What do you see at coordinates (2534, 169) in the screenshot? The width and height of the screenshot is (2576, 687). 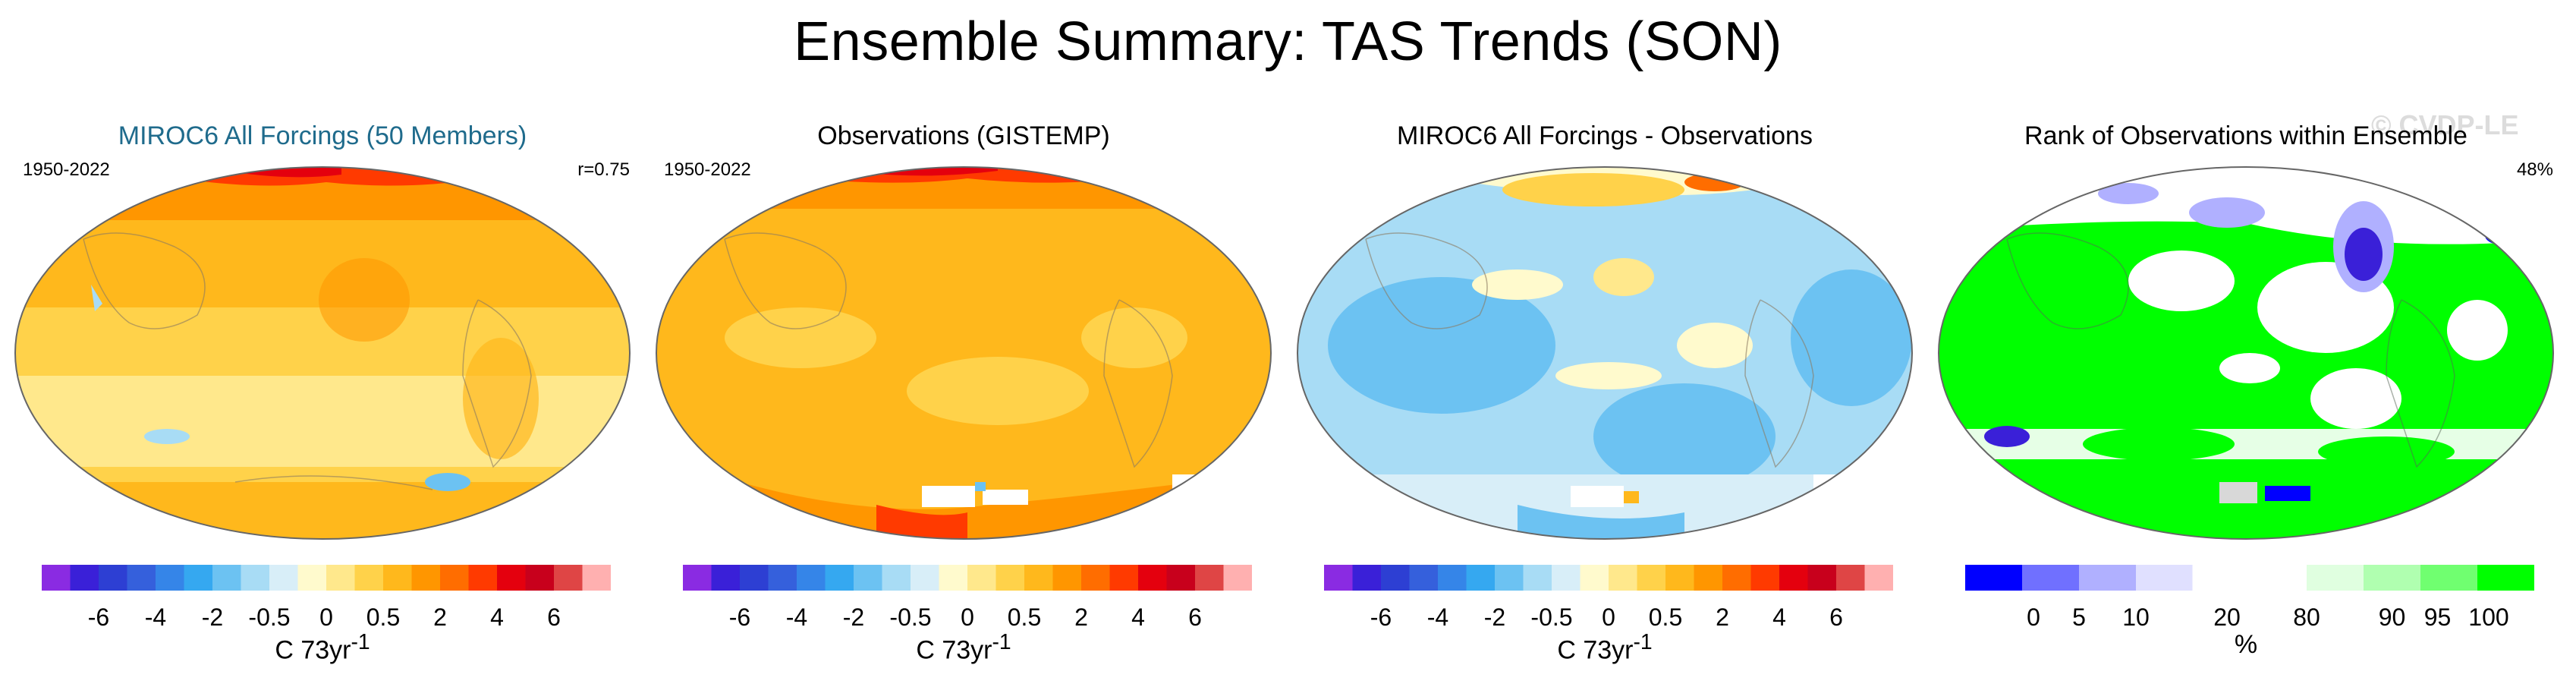 I see `rank-percent-label: 48%` at bounding box center [2534, 169].